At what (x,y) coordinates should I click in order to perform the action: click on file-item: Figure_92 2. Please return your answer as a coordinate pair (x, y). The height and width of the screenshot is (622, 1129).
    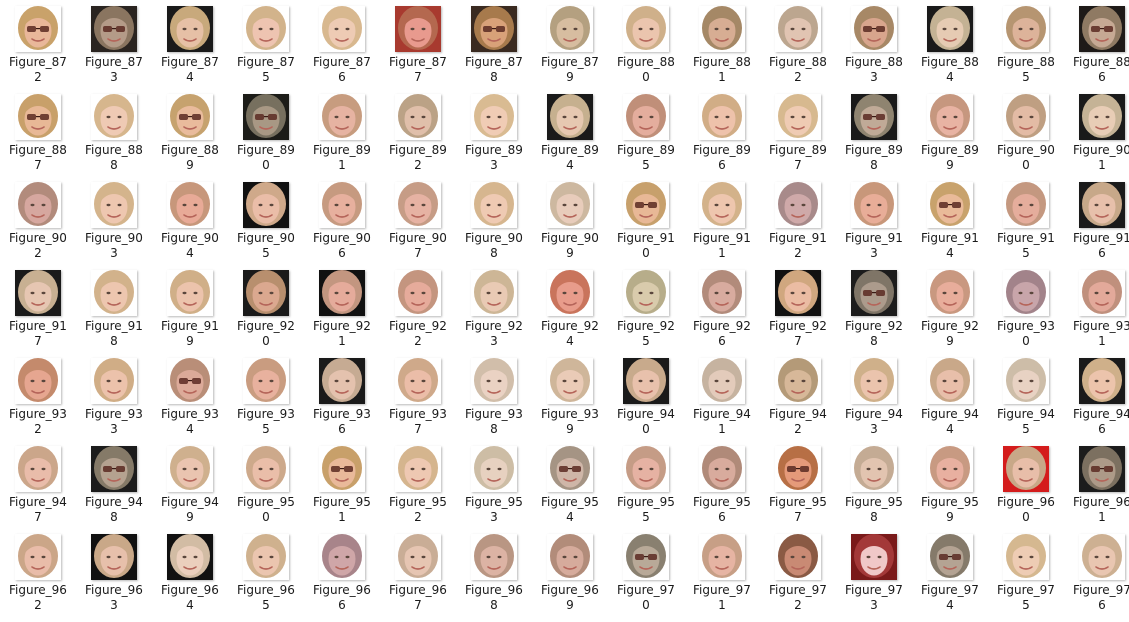
    Looking at the image, I should click on (418, 314).